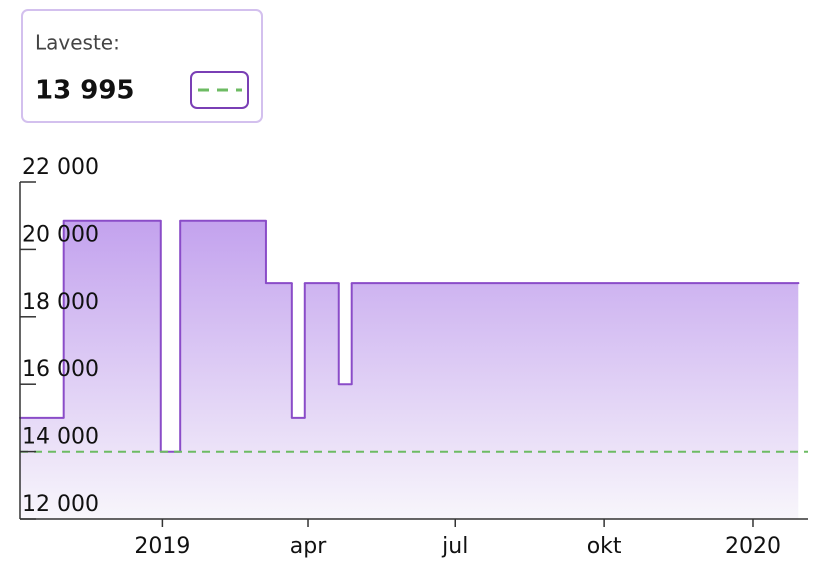  What do you see at coordinates (60, 302) in the screenshot?
I see `y-tick-label: 18 000` at bounding box center [60, 302].